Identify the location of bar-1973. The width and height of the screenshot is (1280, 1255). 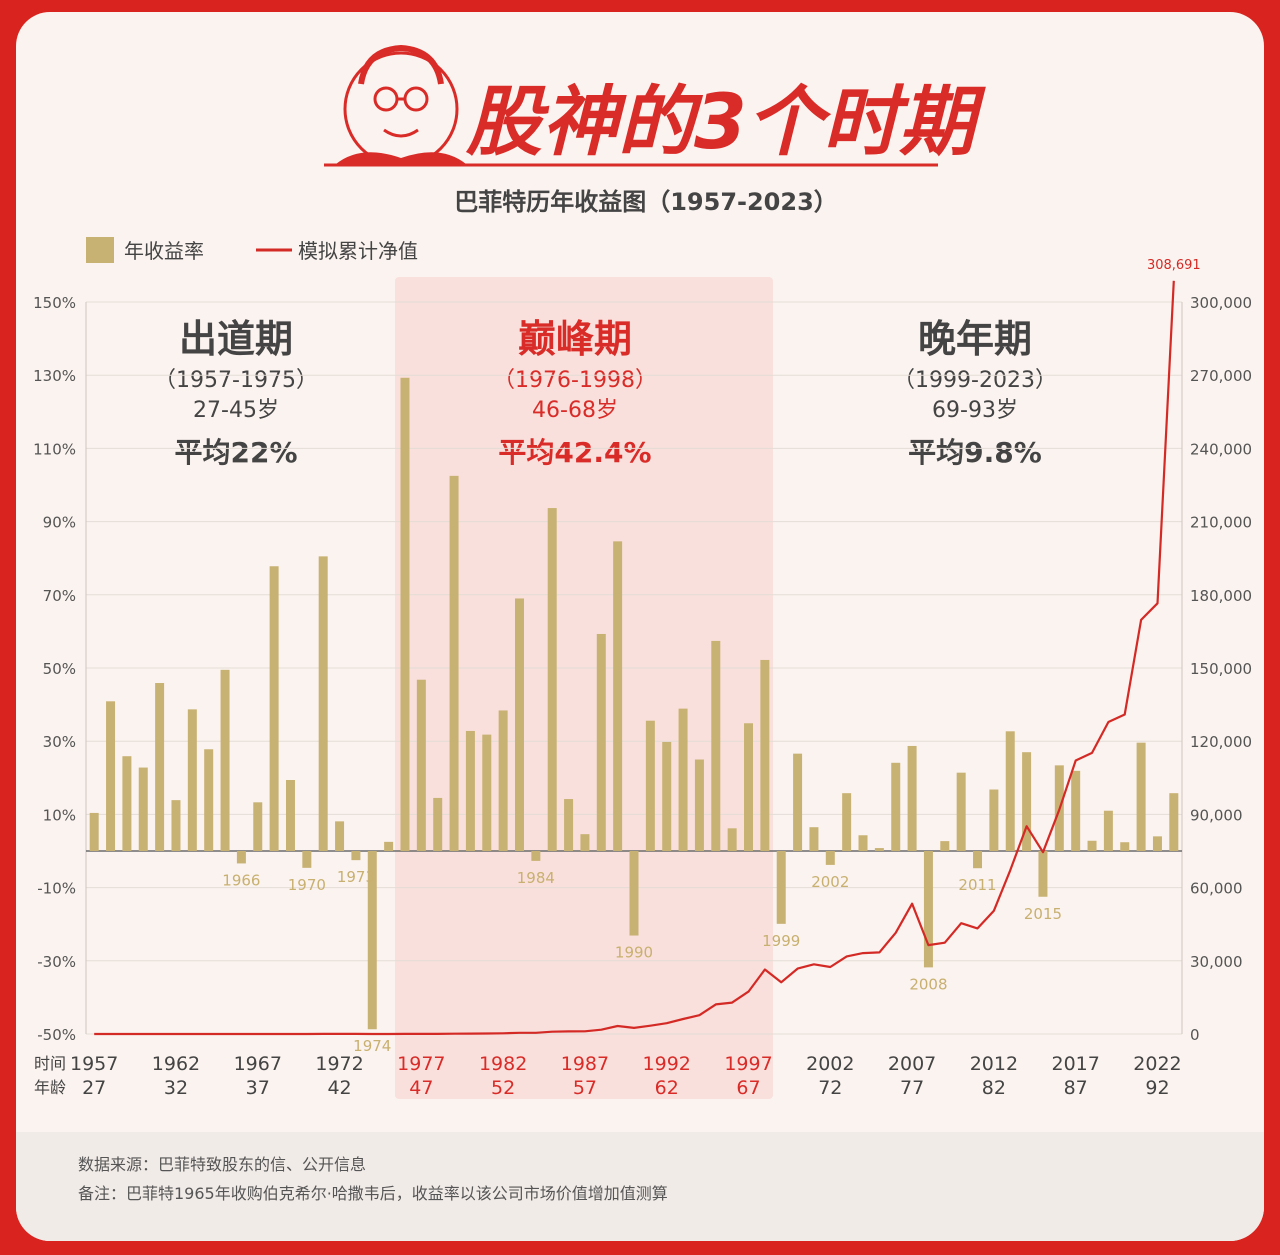
(356, 856).